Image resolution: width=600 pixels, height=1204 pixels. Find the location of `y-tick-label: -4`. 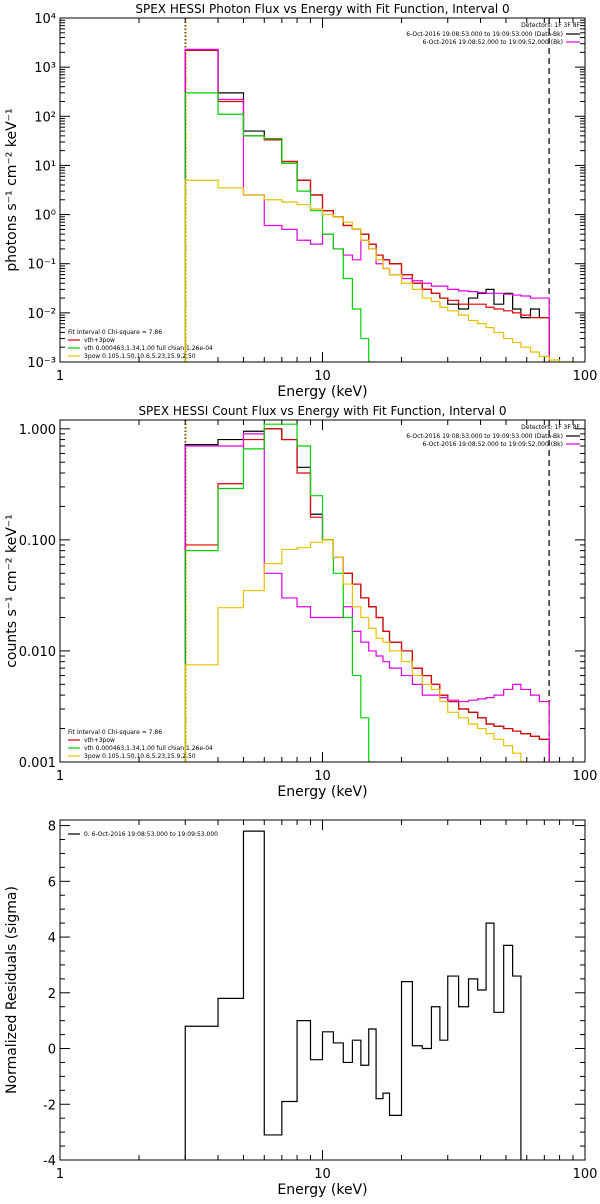

y-tick-label: -4 is located at coordinates (49, 1161).